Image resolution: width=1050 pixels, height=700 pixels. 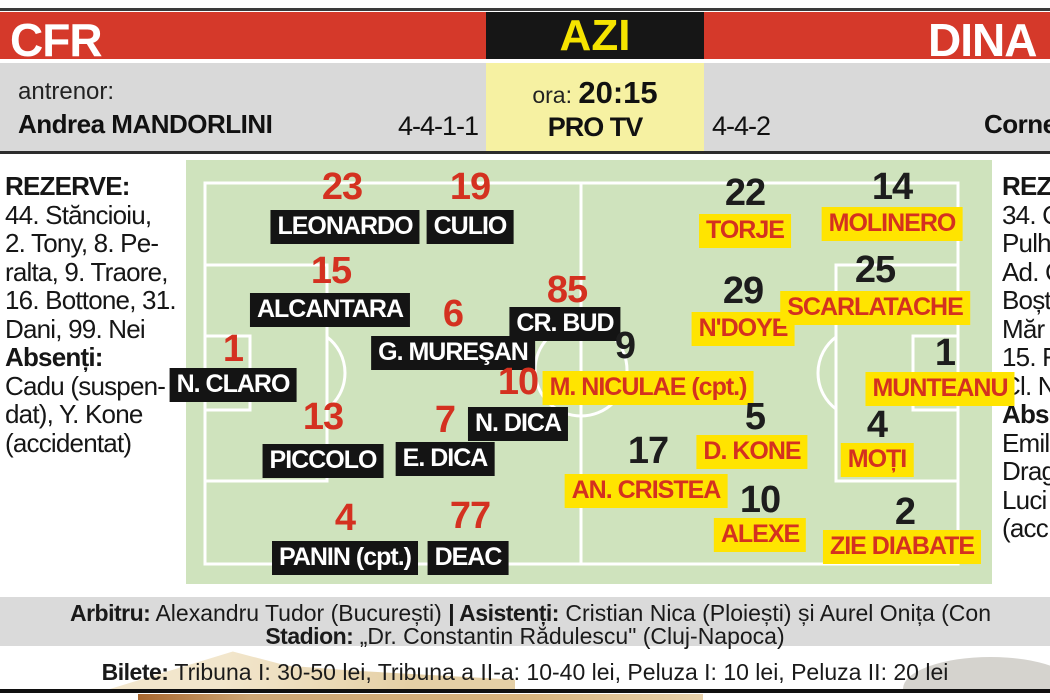 What do you see at coordinates (565, 324) in the screenshot?
I see `home-player-label: CR. BUD` at bounding box center [565, 324].